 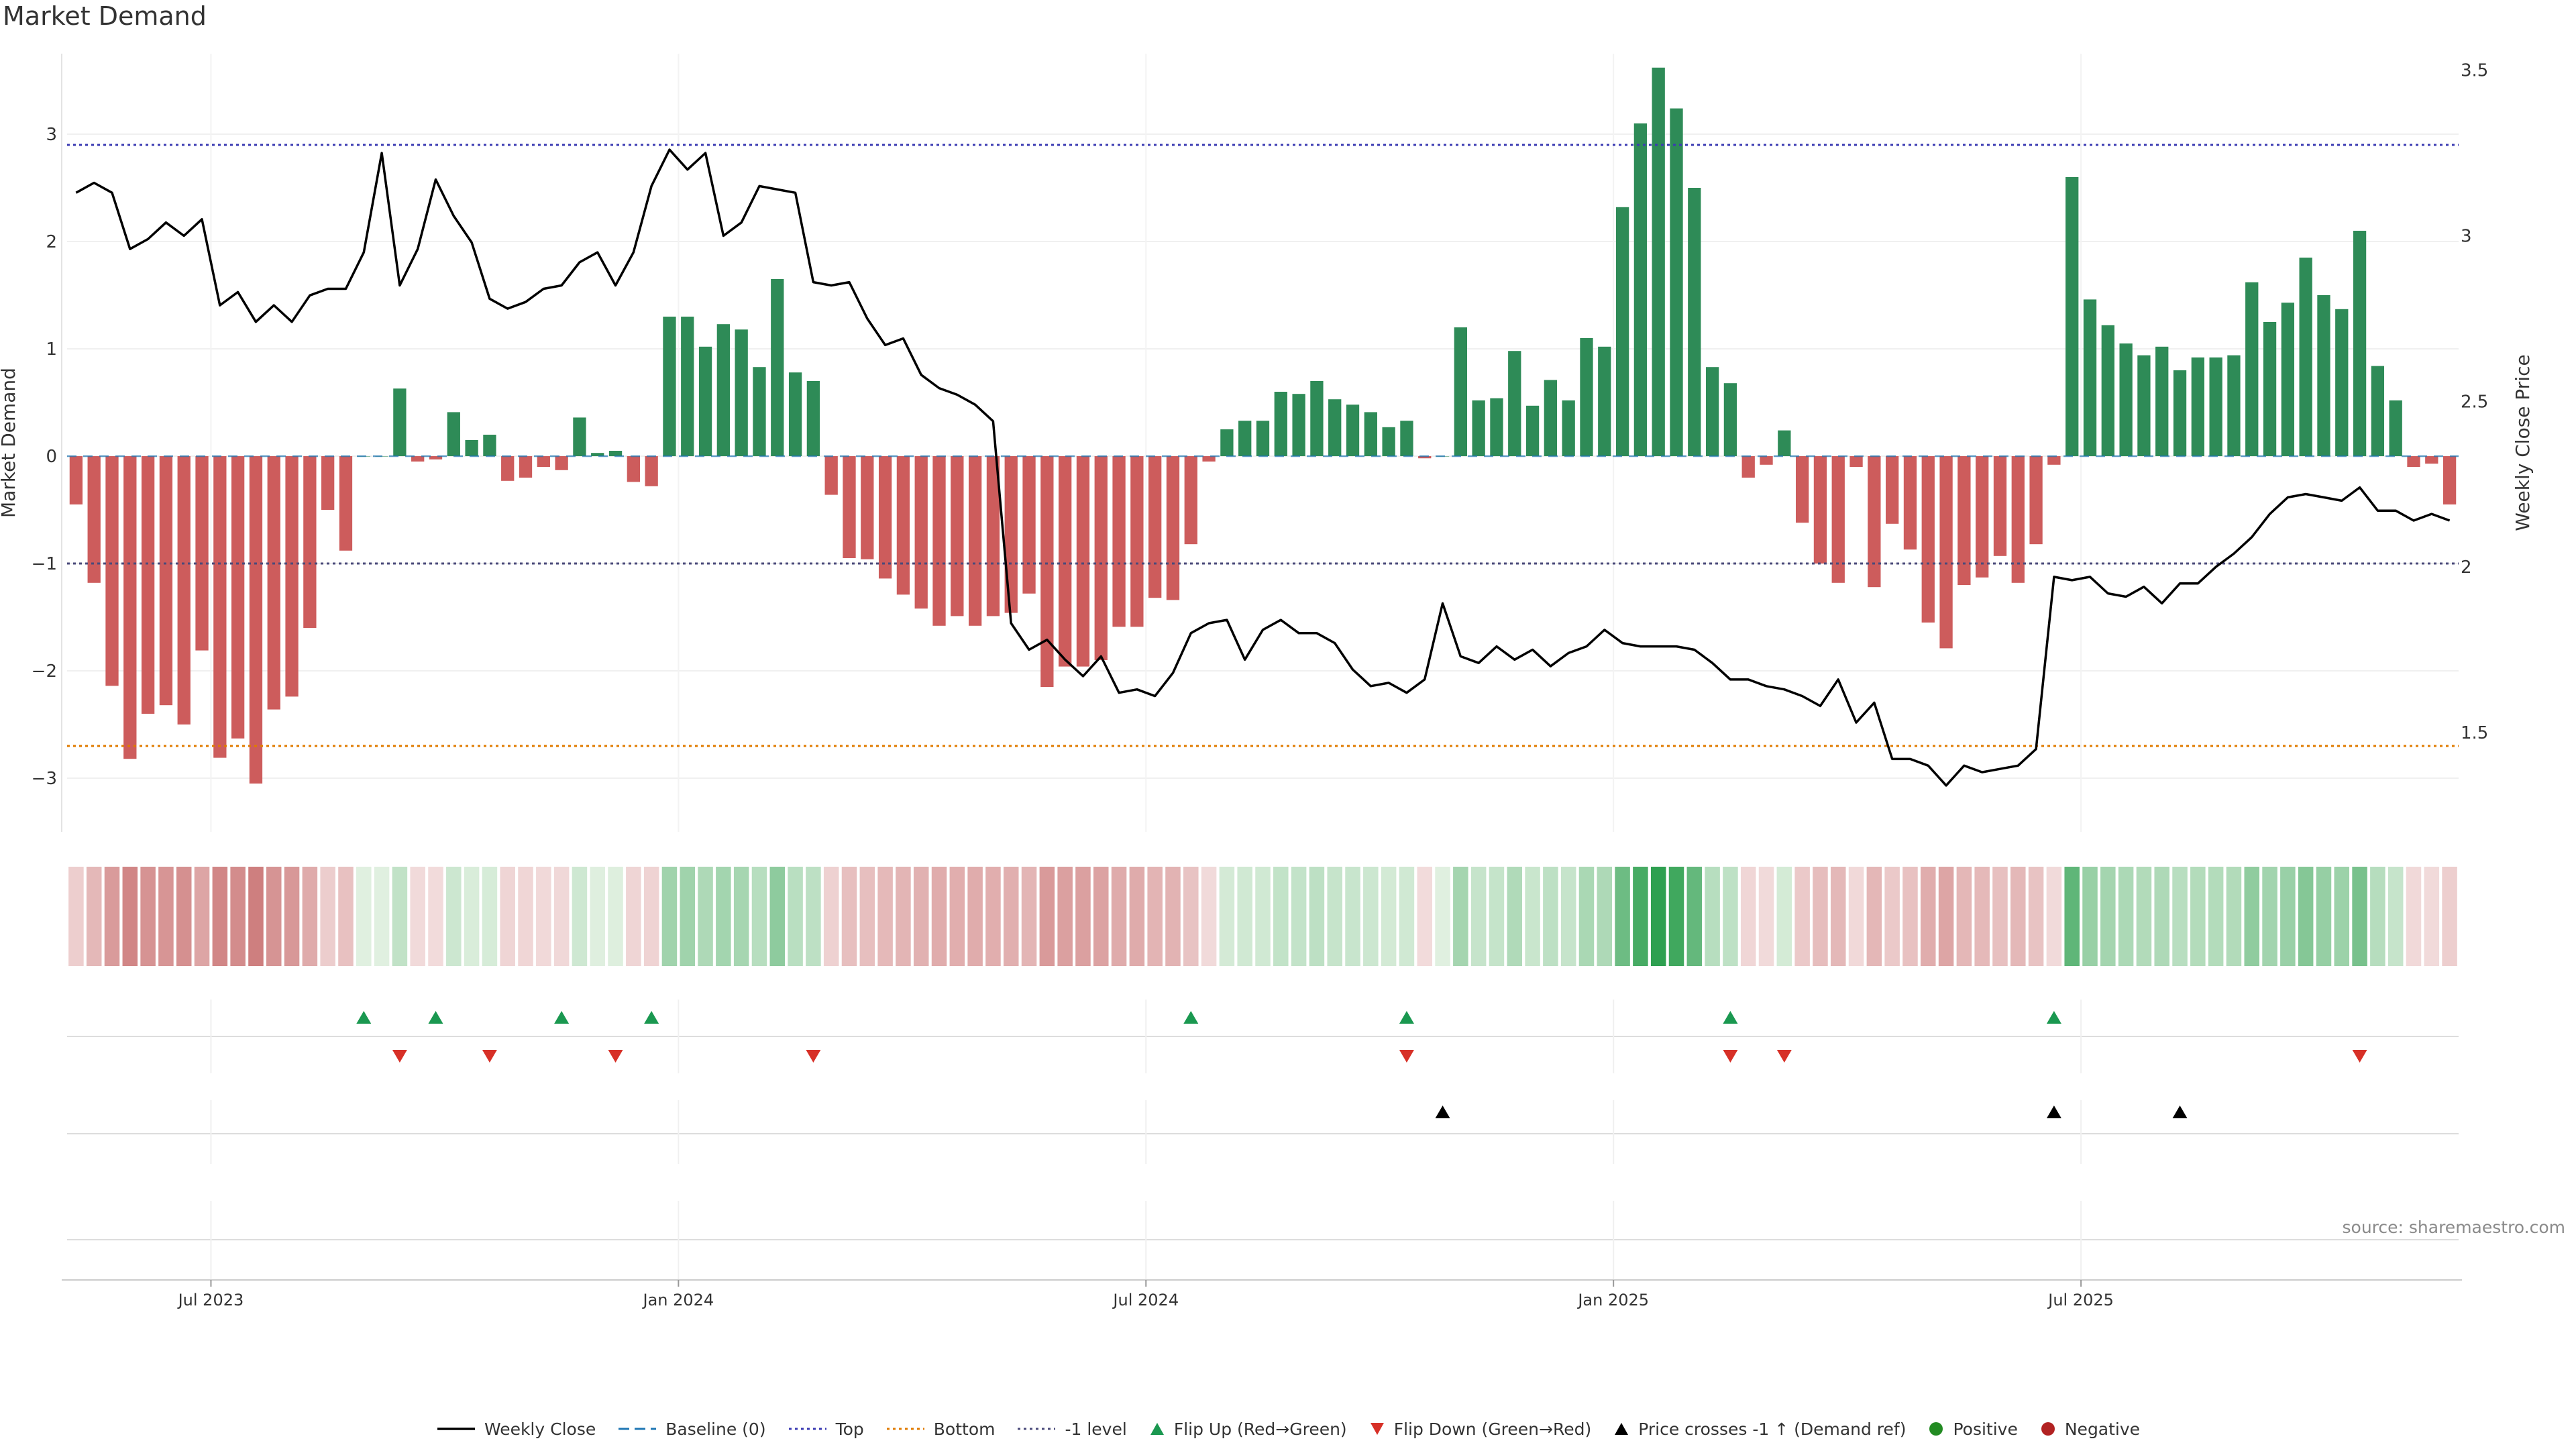 What do you see at coordinates (51, 457) in the screenshot?
I see `left-tick-label: 0` at bounding box center [51, 457].